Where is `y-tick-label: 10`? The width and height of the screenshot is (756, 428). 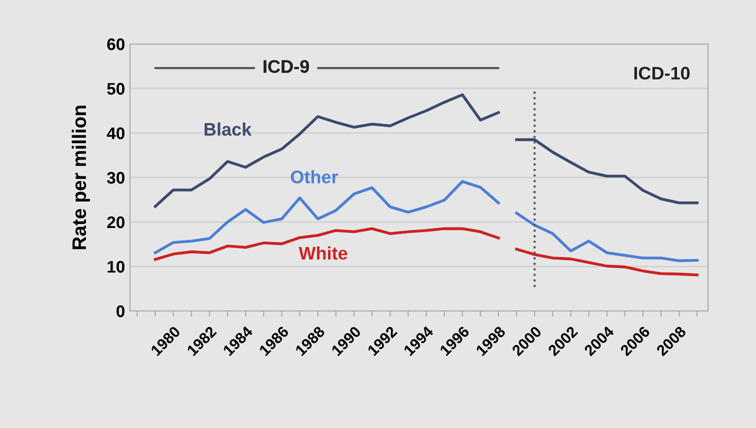 y-tick-label: 10 is located at coordinates (116, 266).